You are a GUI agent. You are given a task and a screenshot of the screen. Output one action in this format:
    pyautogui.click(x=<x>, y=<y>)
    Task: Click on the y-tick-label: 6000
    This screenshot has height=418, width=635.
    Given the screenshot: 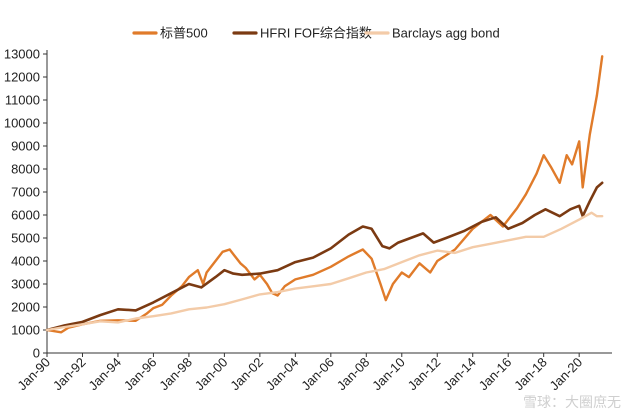 What is the action you would take?
    pyautogui.click(x=25, y=215)
    